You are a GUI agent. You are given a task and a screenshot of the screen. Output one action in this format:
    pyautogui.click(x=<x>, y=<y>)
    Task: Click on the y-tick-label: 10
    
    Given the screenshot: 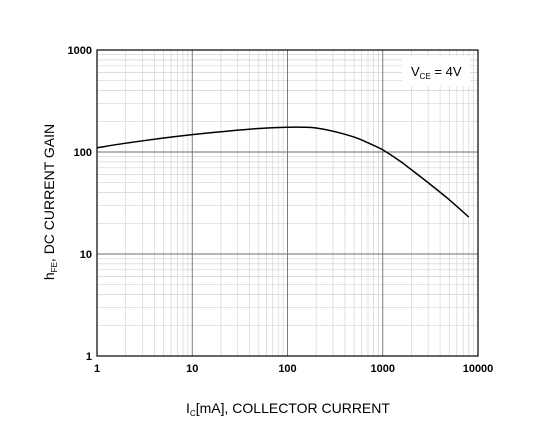 What is the action you would take?
    pyautogui.click(x=86, y=255)
    